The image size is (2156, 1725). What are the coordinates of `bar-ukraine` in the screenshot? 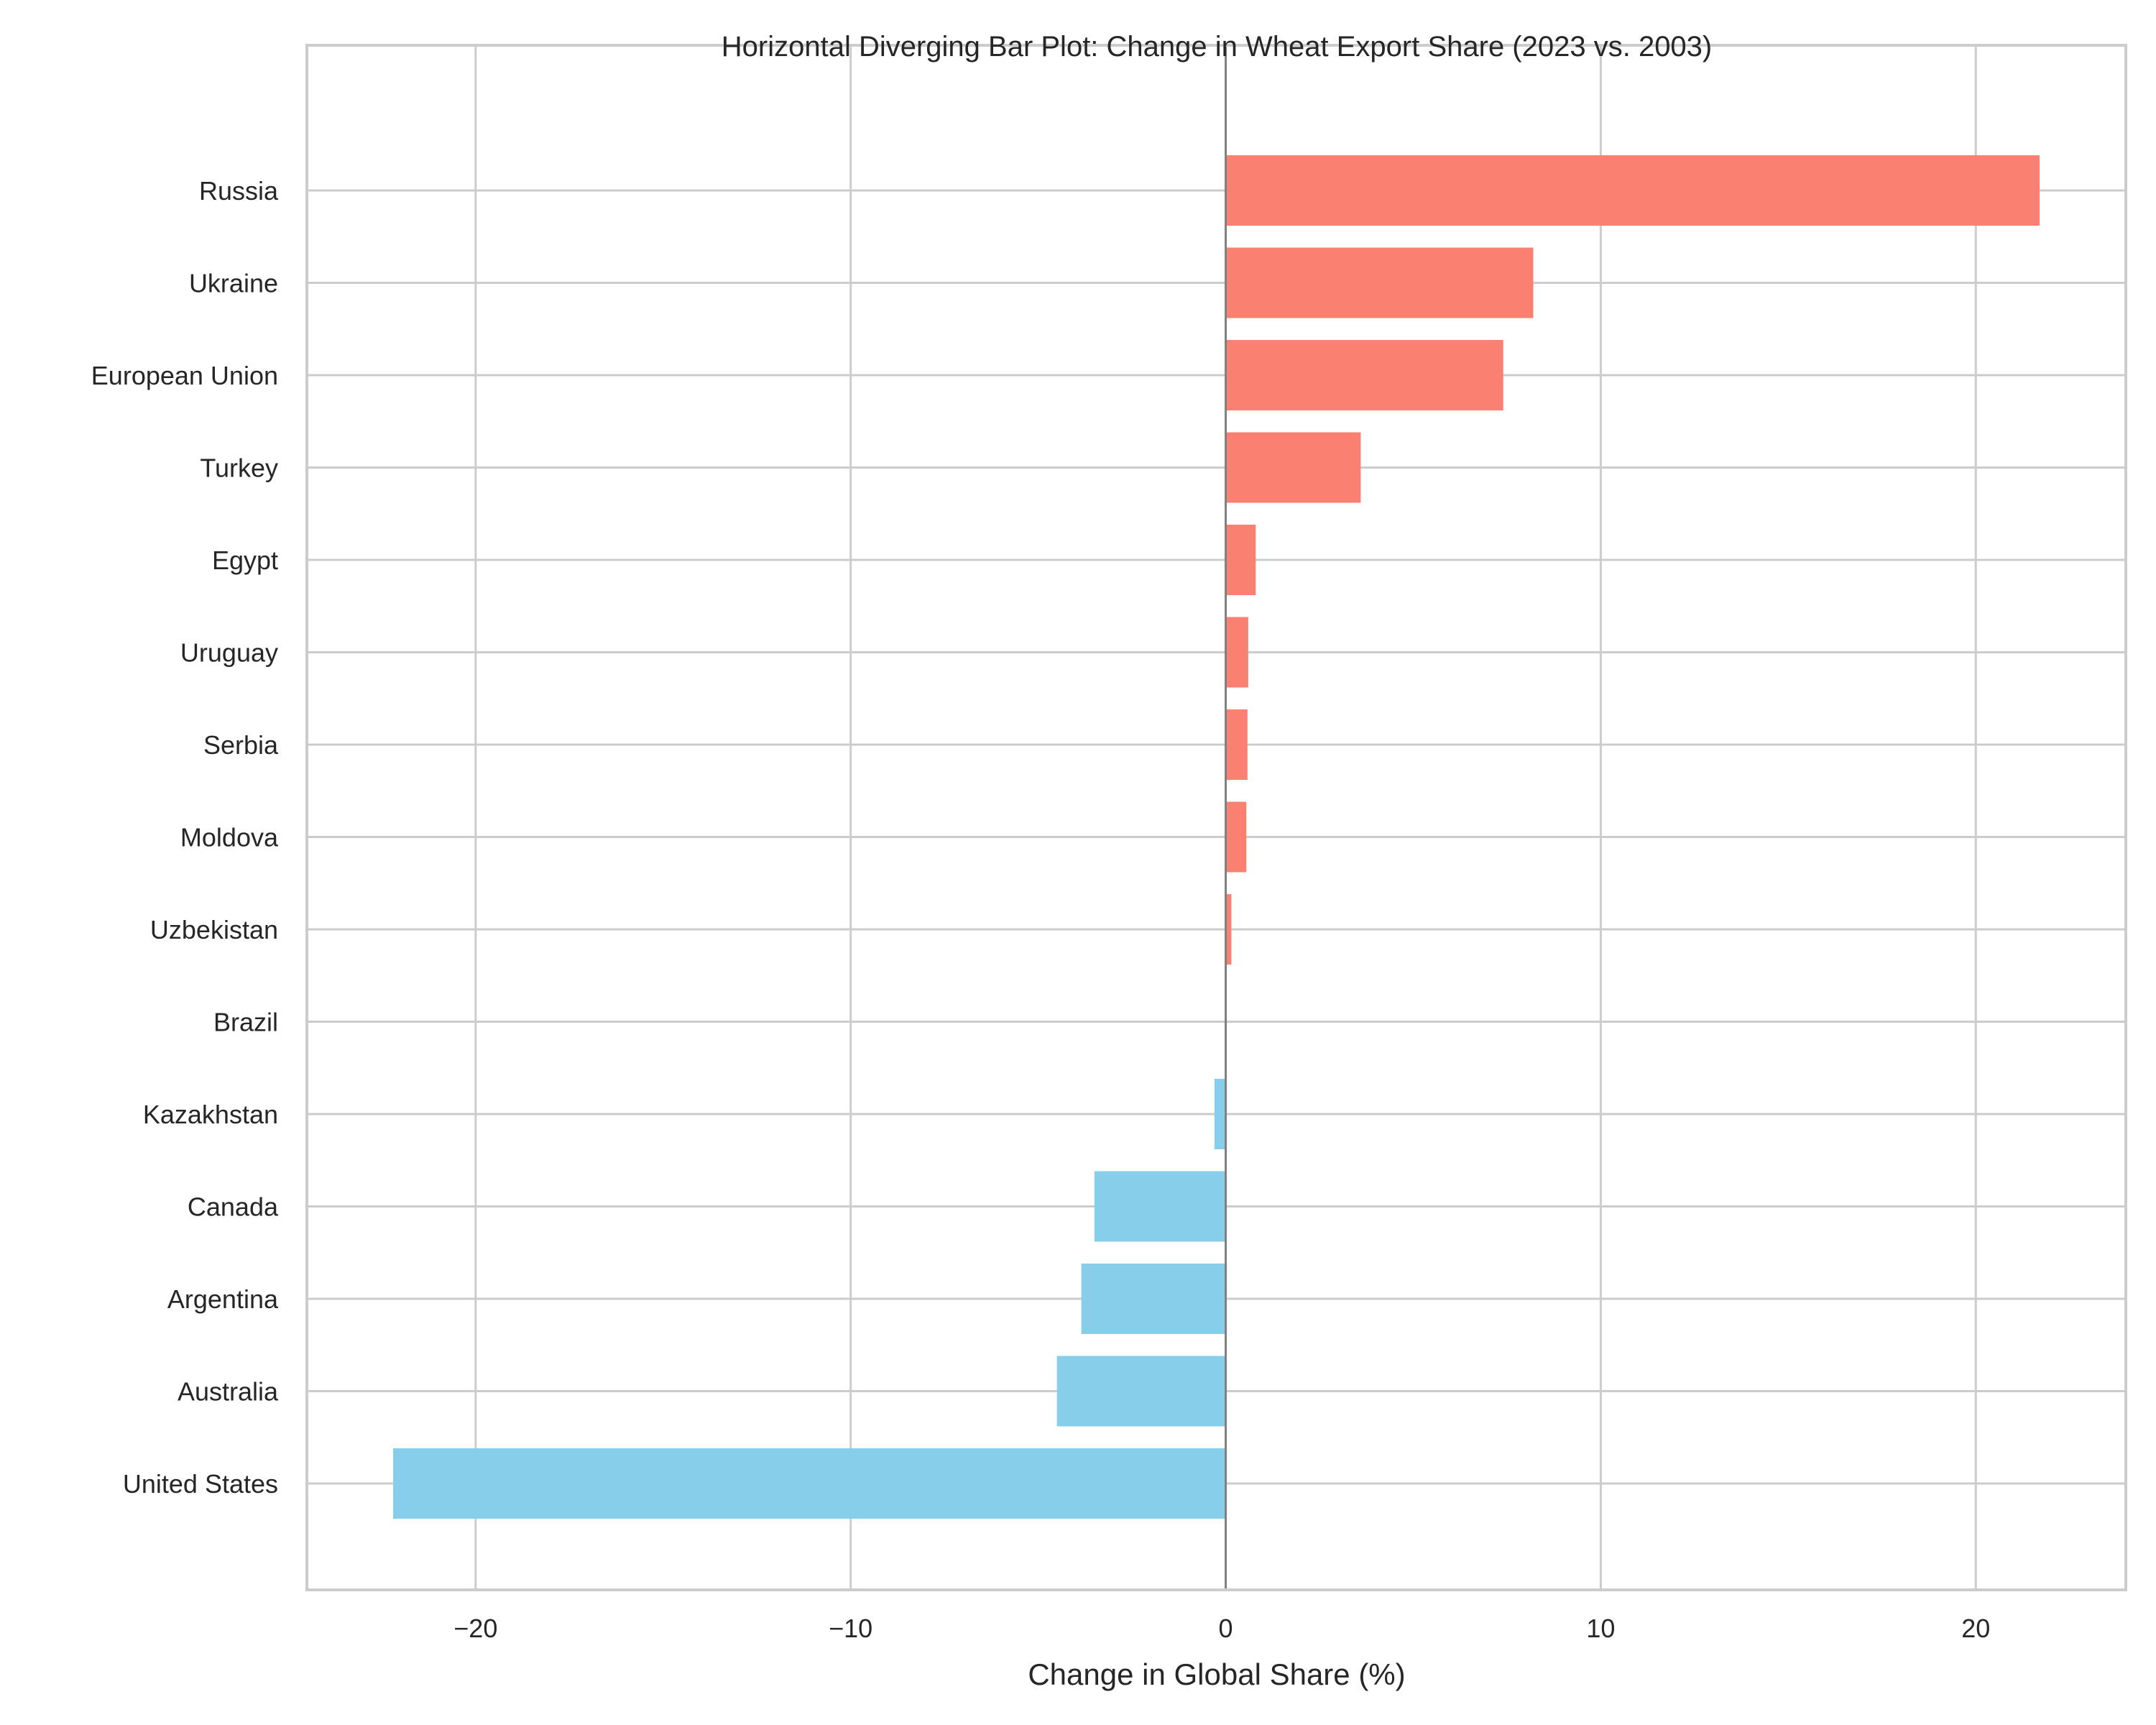 It's located at (1379, 282).